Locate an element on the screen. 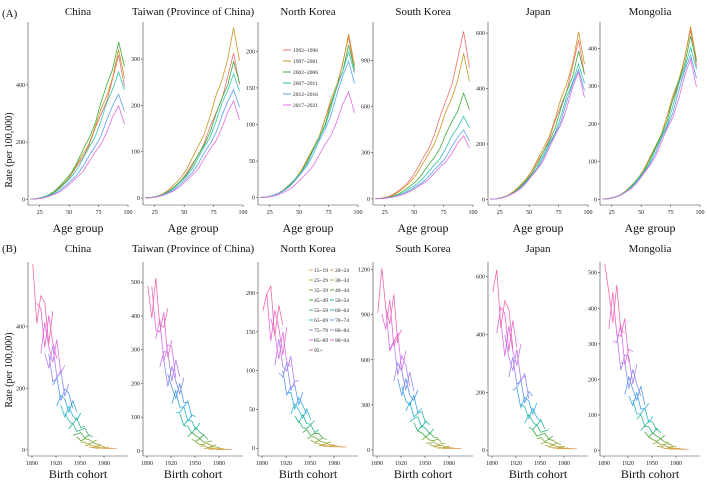  x-tick-label: 1920 is located at coordinates (516, 464).